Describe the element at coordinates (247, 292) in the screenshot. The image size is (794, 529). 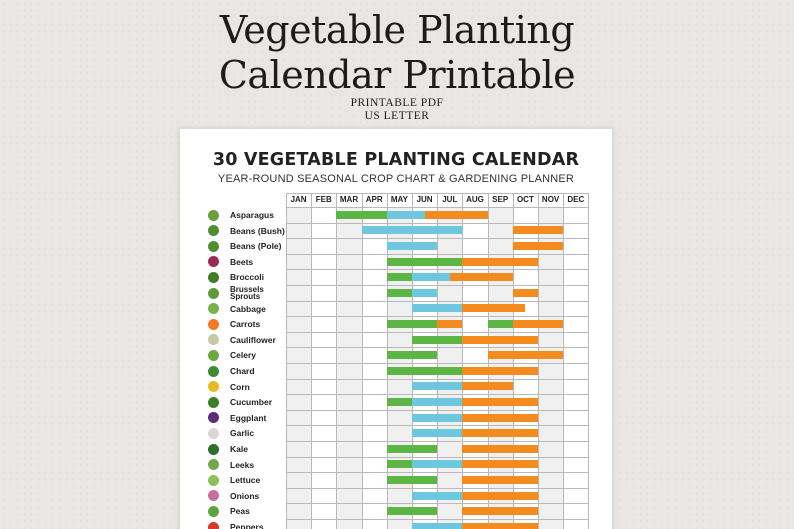
I see `crop-label: Brussels Sprouts` at that location.